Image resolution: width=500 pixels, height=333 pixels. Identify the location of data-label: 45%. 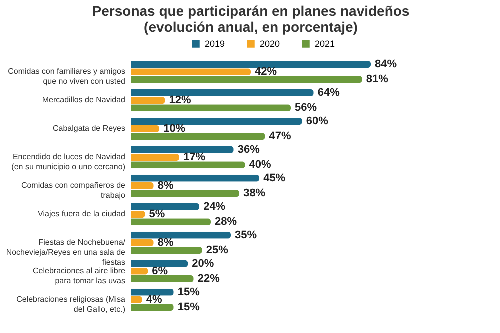
(275, 178).